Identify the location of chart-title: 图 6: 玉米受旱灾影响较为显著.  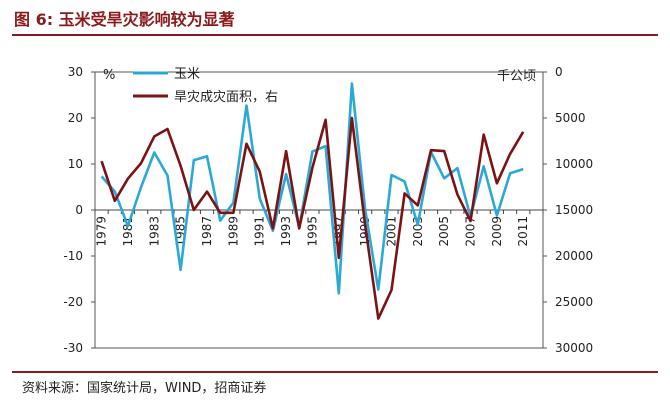
(124, 19).